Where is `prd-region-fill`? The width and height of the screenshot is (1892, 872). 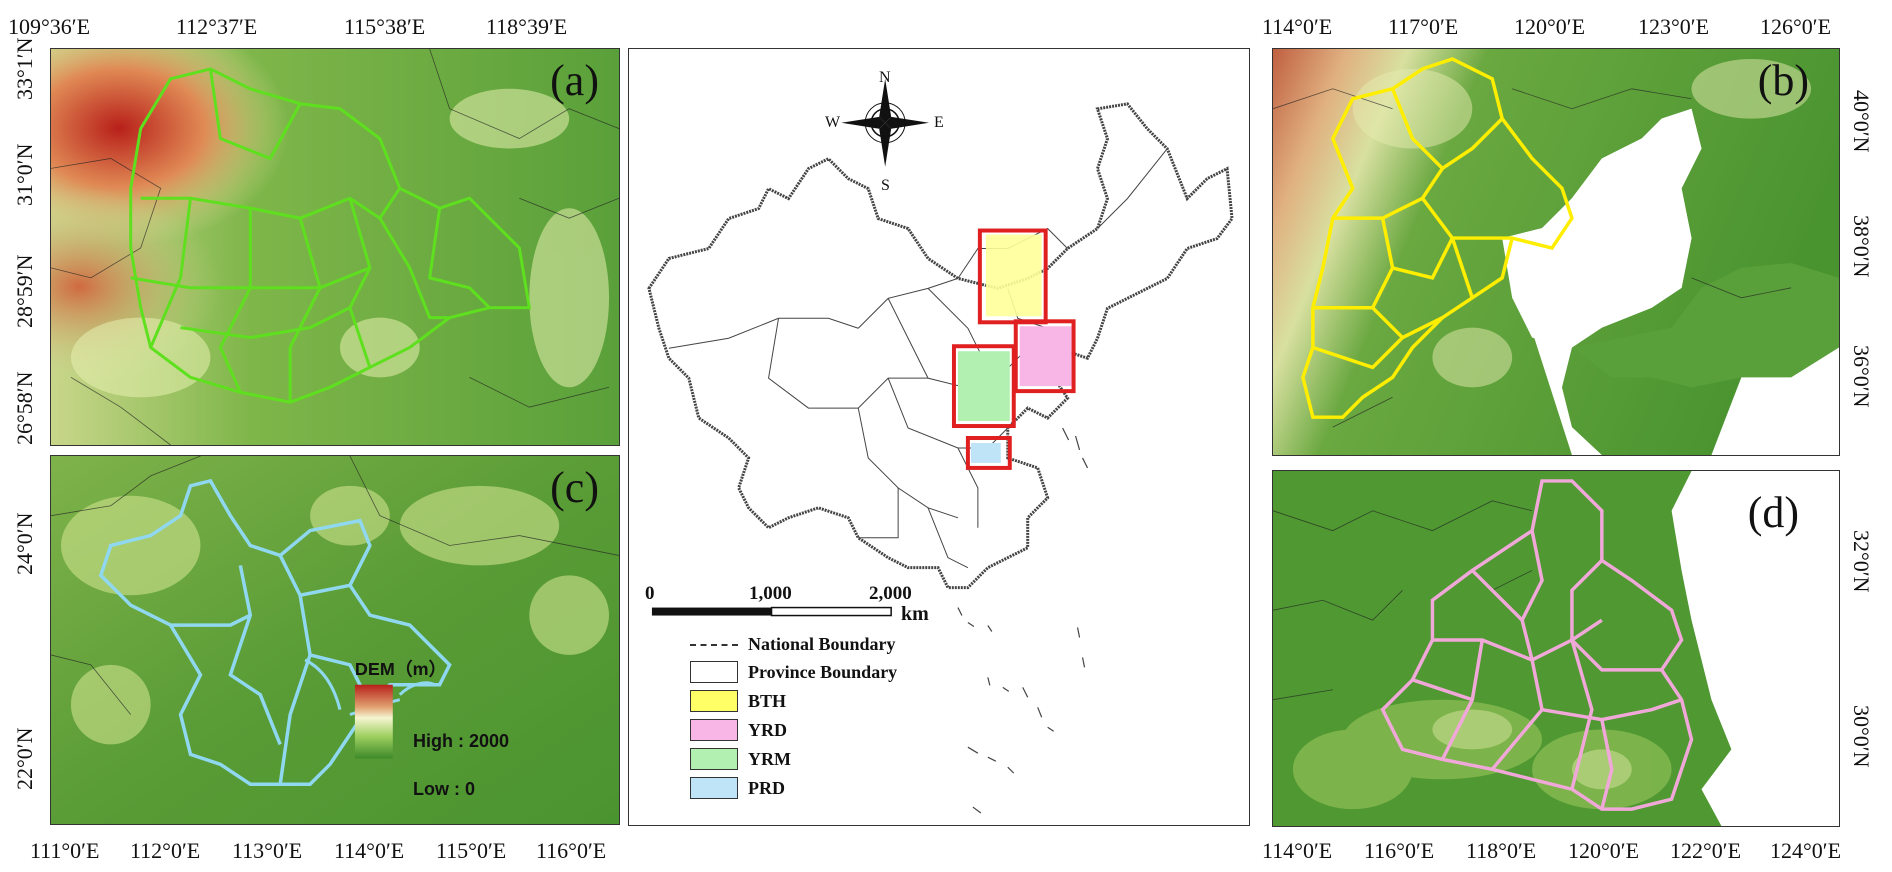
prd-region-fill is located at coordinates (985, 452).